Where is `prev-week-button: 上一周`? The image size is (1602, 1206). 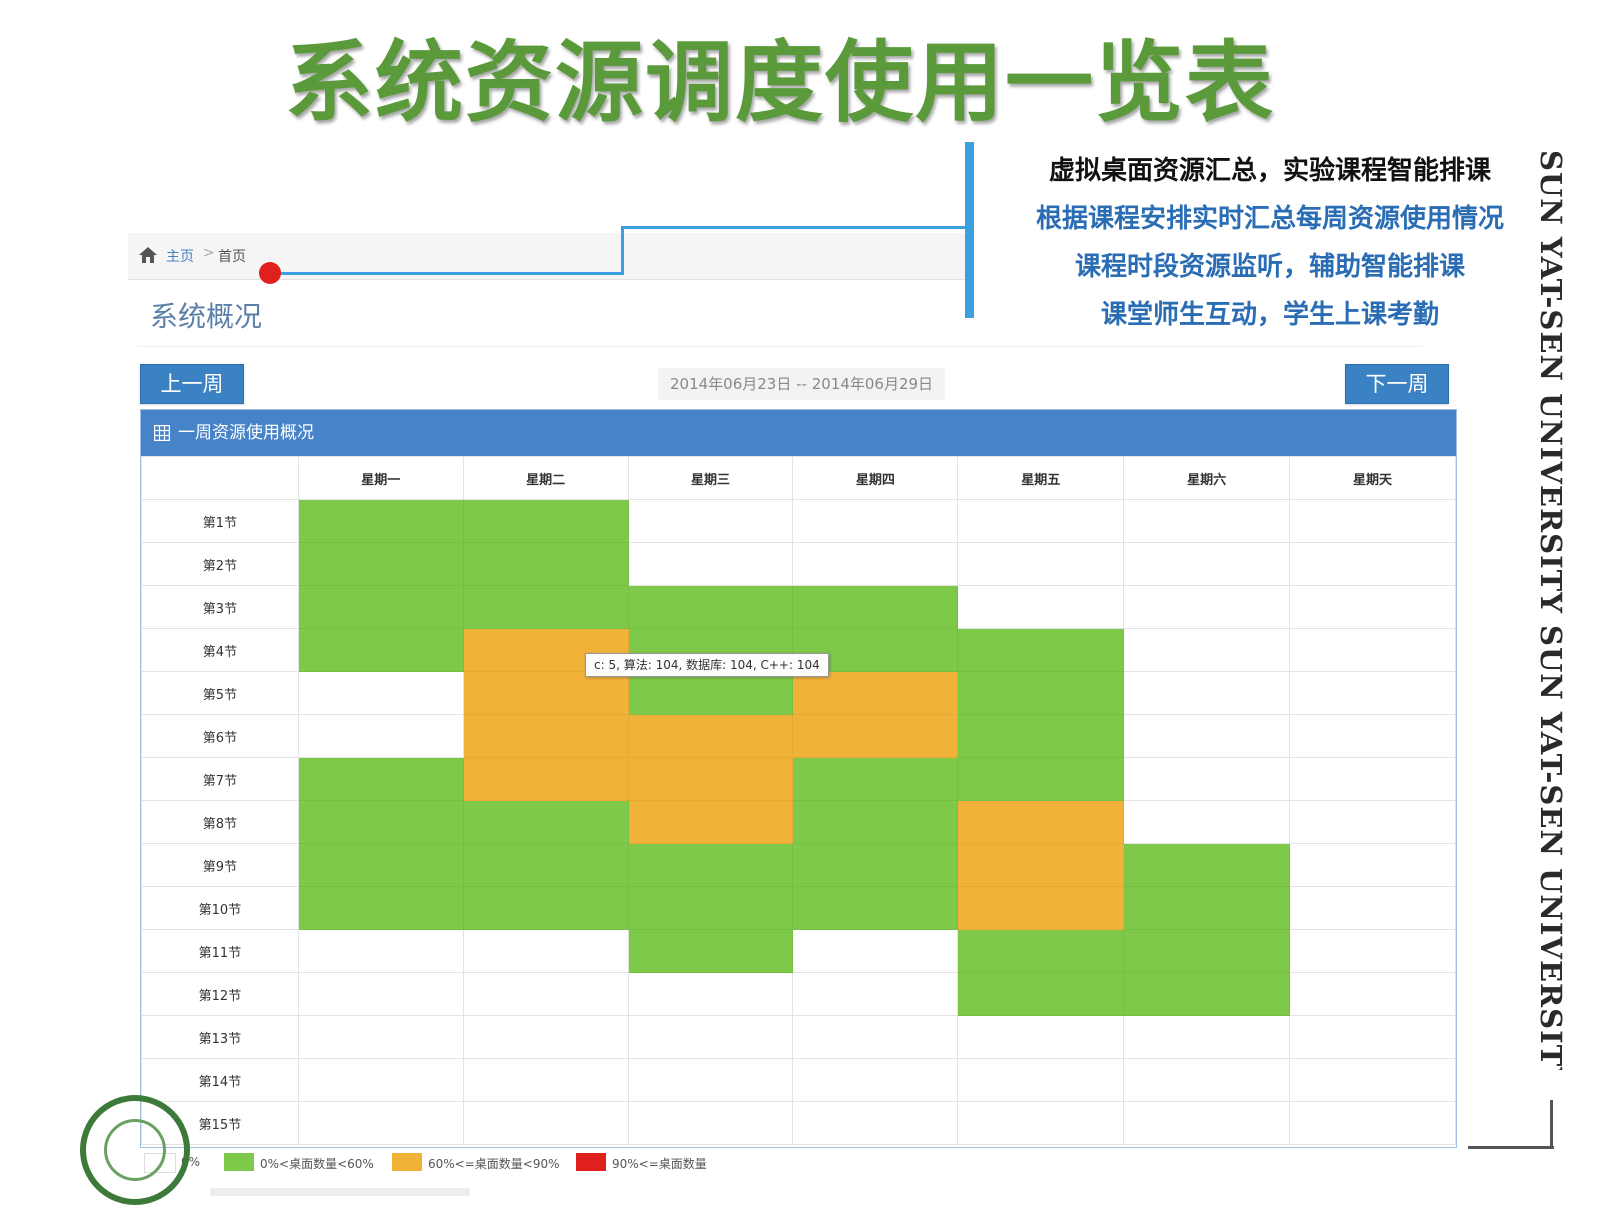
prev-week-button: 上一周 is located at coordinates (192, 384).